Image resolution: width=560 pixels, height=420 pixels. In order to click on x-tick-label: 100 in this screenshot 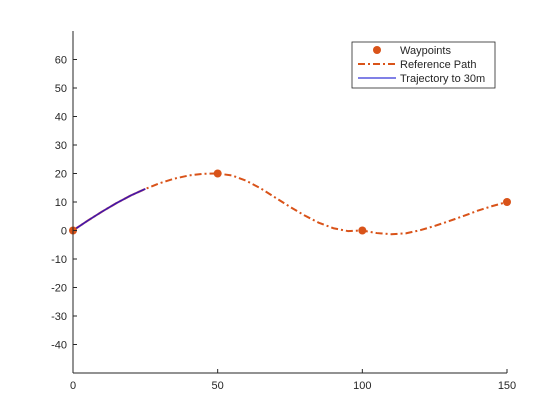, I will do `click(362, 386)`.